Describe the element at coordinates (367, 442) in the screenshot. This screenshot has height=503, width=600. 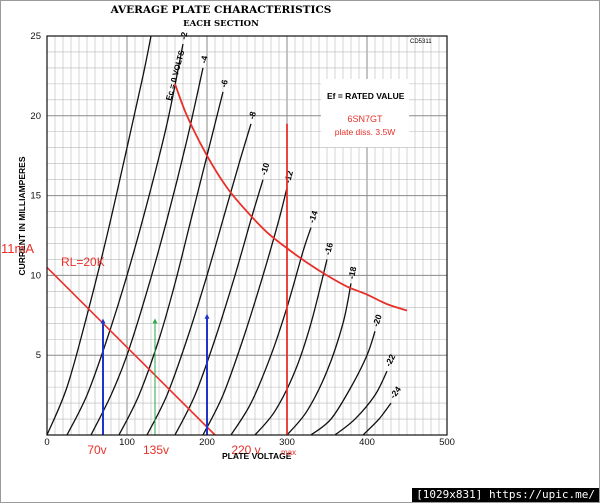
I see `x-tick-label: 400` at that location.